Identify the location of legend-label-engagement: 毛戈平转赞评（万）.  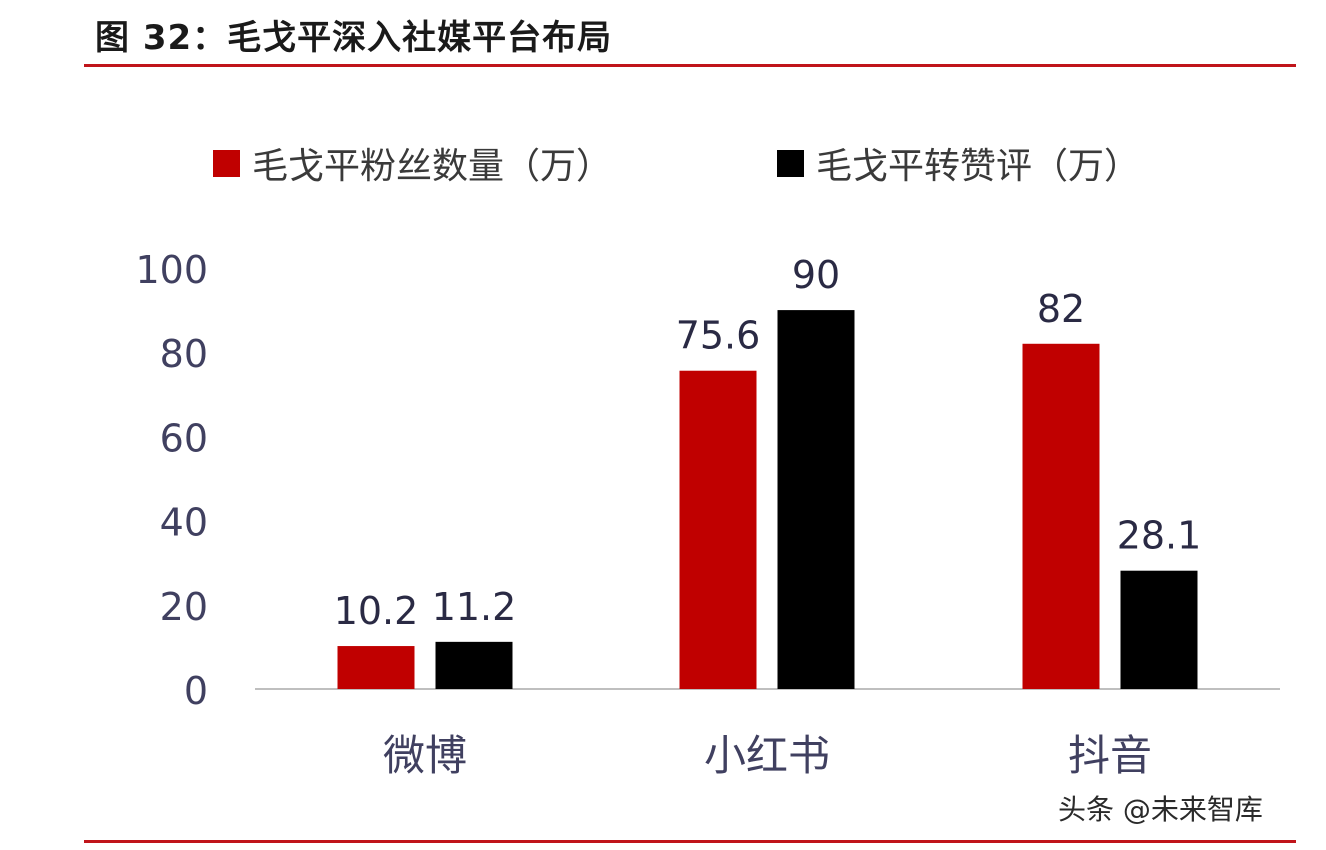
(978, 166).